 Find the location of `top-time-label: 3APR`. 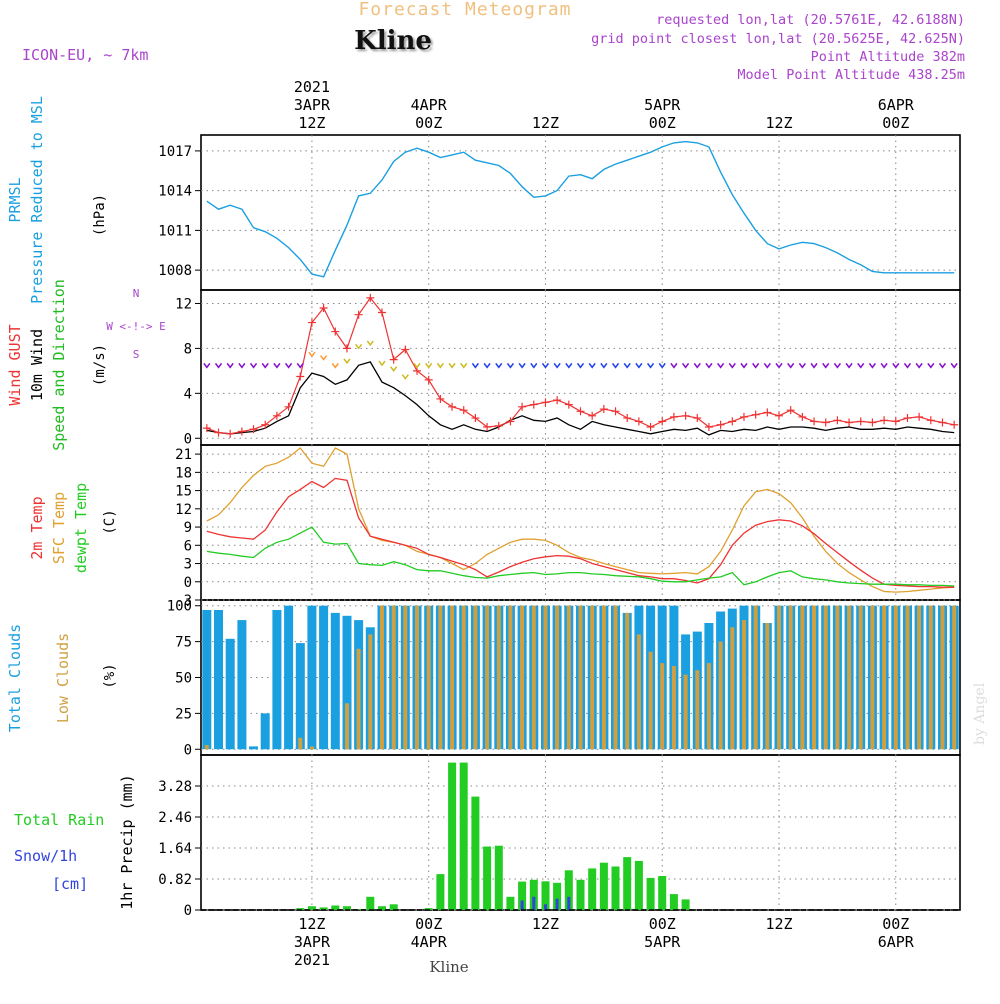

top-time-label: 3APR is located at coordinates (312, 105).